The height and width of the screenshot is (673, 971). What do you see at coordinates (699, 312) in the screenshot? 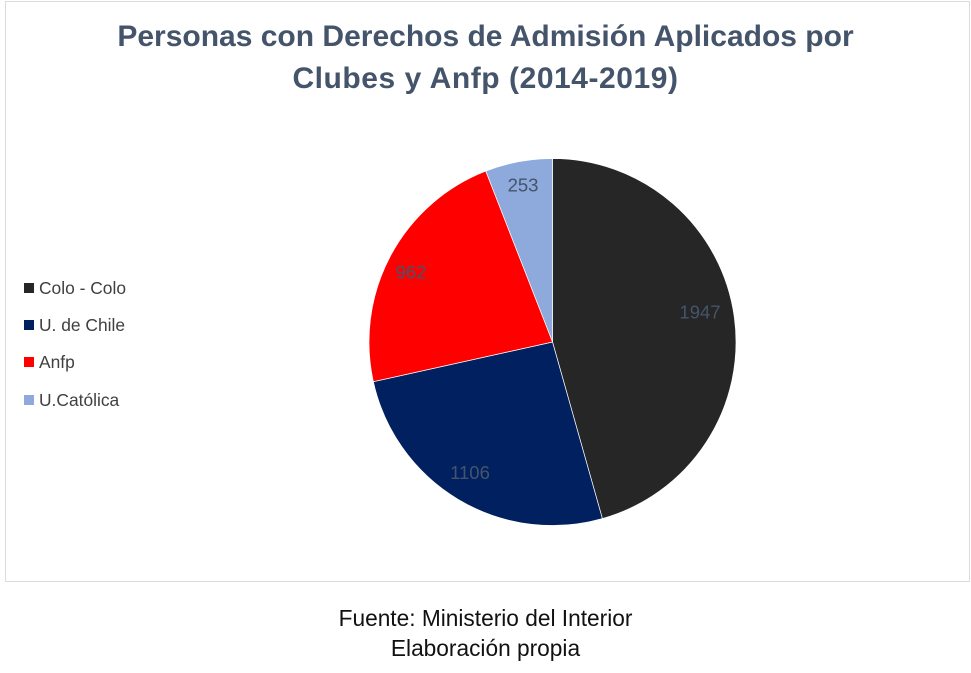
I see `svg-text: 1947` at bounding box center [699, 312].